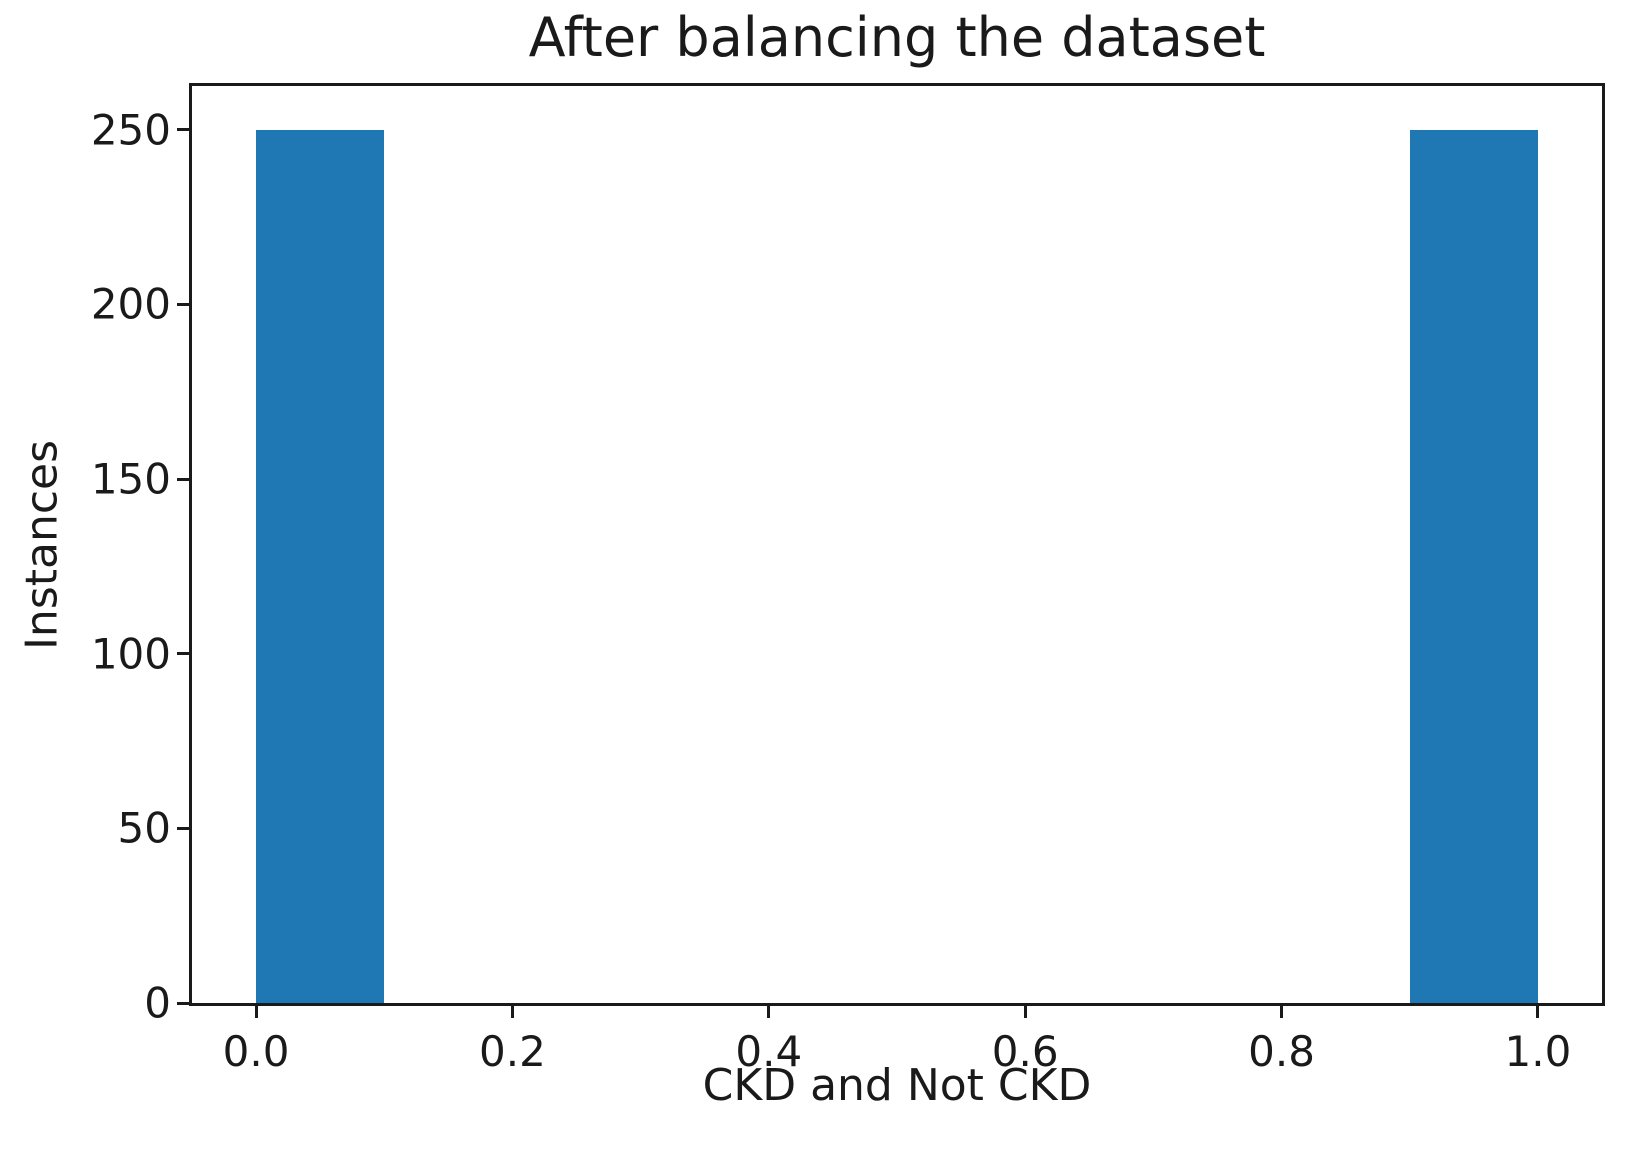  Describe the element at coordinates (1025, 1051) in the screenshot. I see `x-tick-label: 0.6` at that location.